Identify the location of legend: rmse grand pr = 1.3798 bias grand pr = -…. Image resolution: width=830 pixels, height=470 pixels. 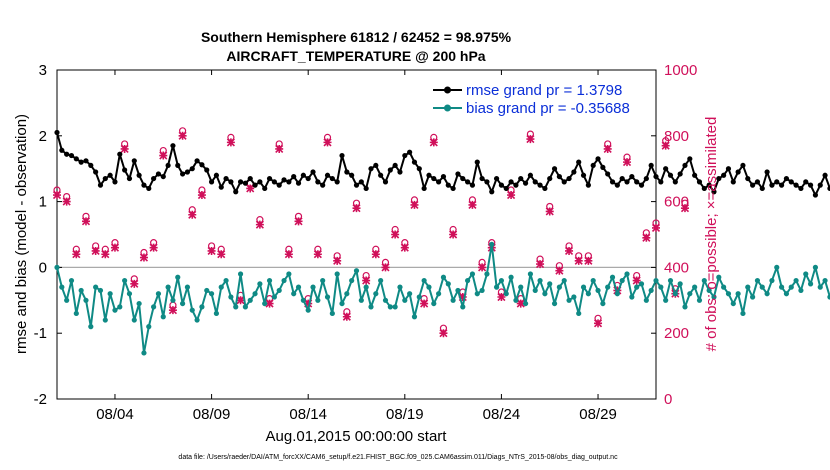
(531, 99).